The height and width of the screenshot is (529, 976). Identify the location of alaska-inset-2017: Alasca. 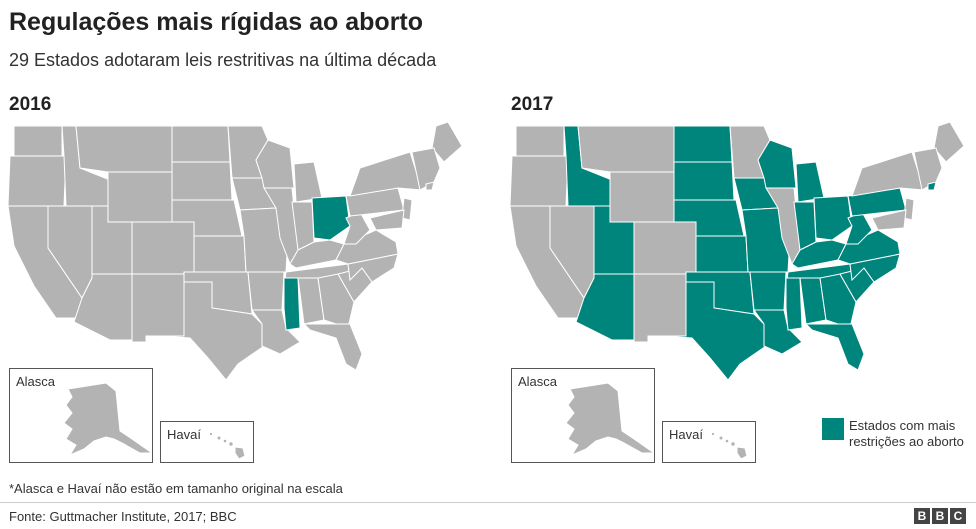
(583, 415).